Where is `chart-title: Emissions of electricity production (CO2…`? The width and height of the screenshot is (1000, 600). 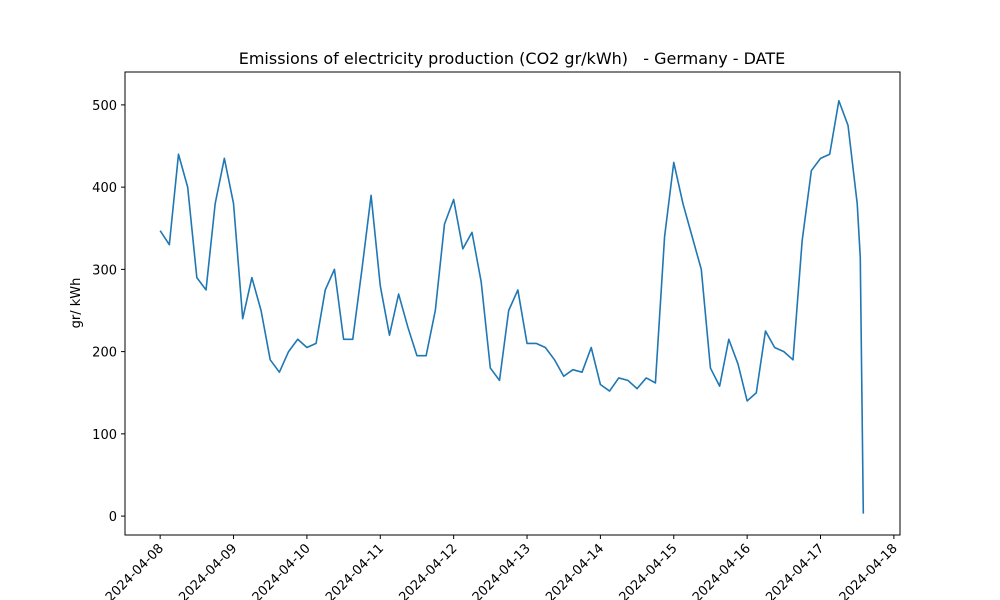 chart-title: Emissions of electricity production (CO2… is located at coordinates (512, 58).